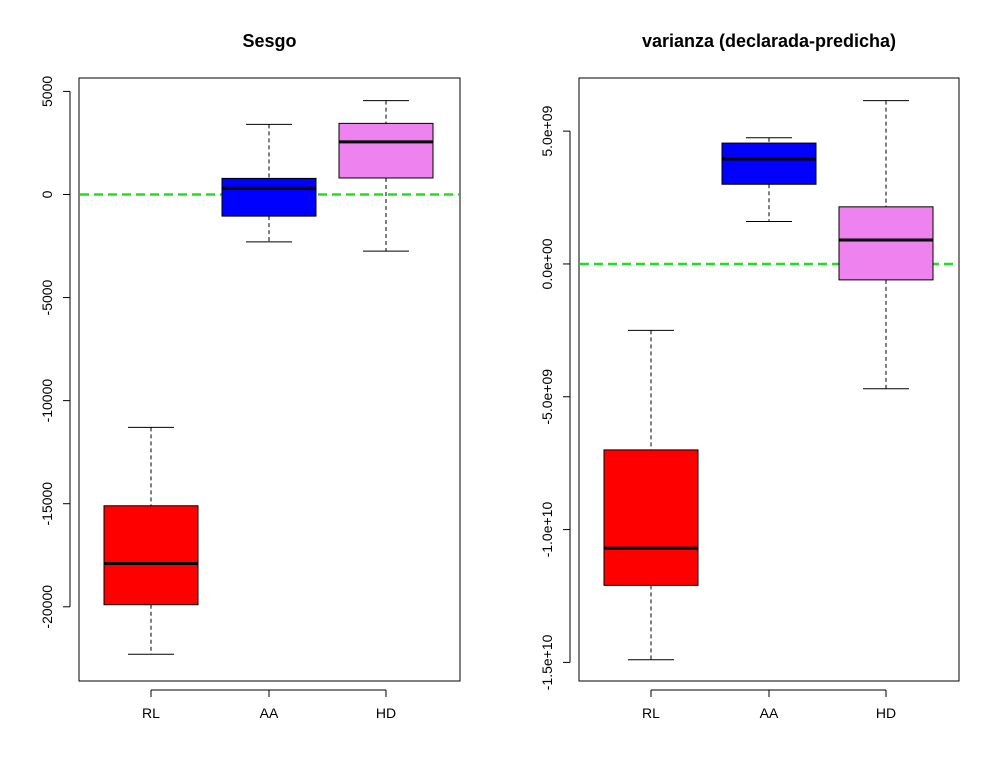 The height and width of the screenshot is (779, 1000). What do you see at coordinates (547, 263) in the screenshot?
I see `y-tick-label: 0.0e+00` at bounding box center [547, 263].